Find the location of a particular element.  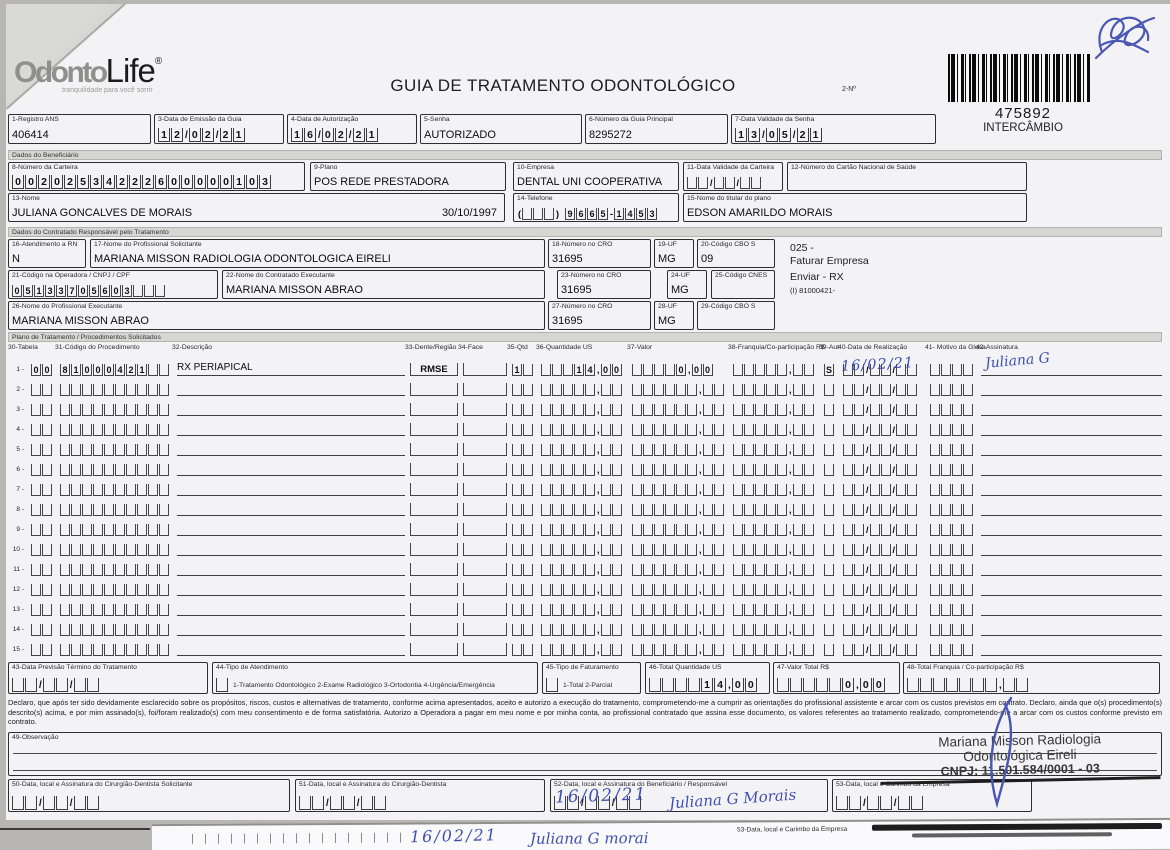

data-realizacao-comb: 16/02/21// is located at coordinates (883, 365).